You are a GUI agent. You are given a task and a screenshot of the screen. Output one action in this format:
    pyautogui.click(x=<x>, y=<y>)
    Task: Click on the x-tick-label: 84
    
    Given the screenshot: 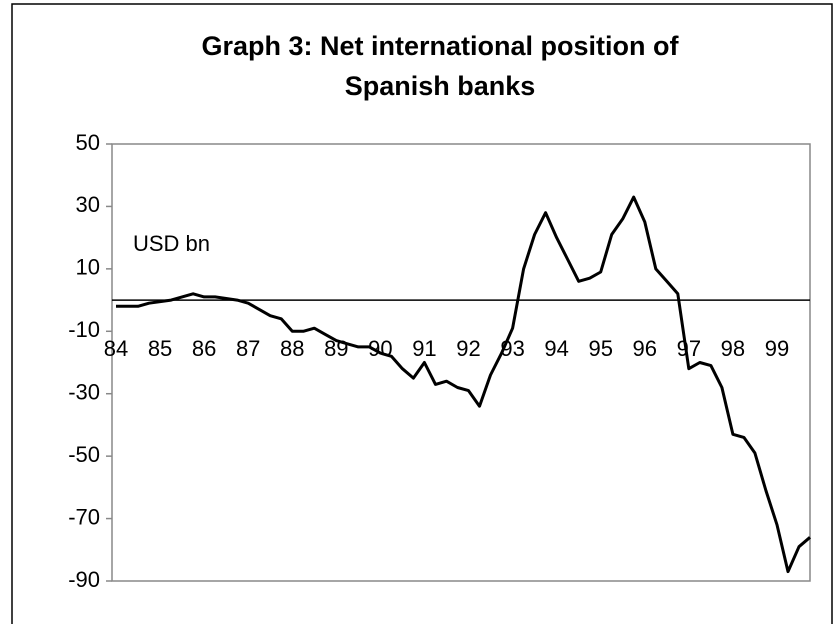 What is the action you would take?
    pyautogui.click(x=116, y=348)
    